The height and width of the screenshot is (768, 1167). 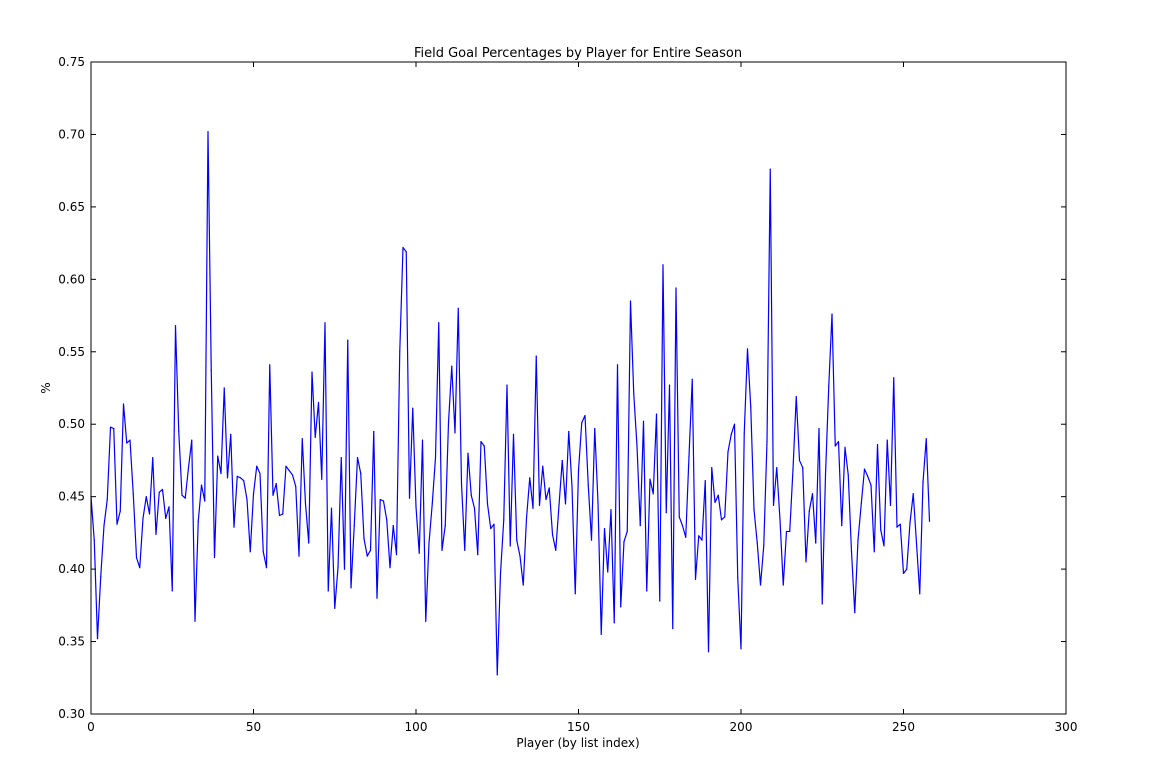 What do you see at coordinates (71, 207) in the screenshot?
I see `y-tick-label: 0.65` at bounding box center [71, 207].